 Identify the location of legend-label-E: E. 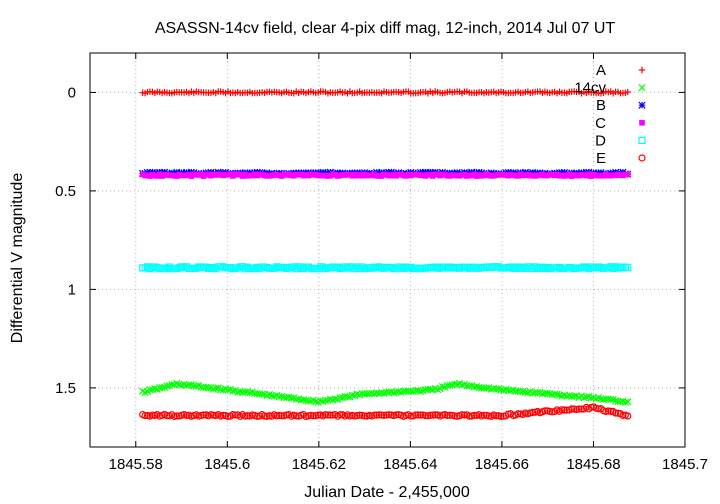
(601, 158).